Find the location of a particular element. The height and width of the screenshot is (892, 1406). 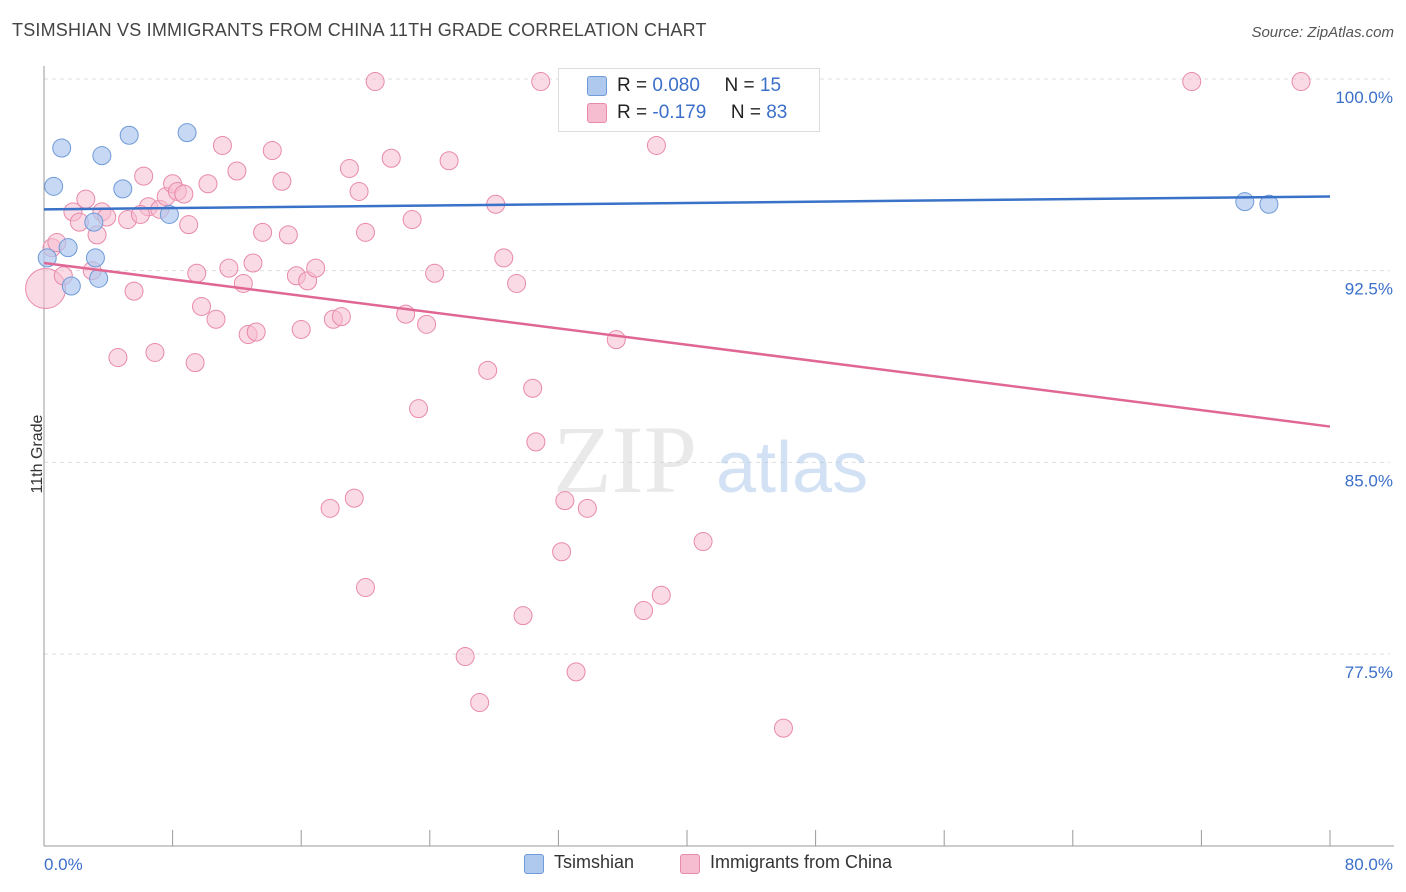

trend-line-tsimshian is located at coordinates (687, 203).